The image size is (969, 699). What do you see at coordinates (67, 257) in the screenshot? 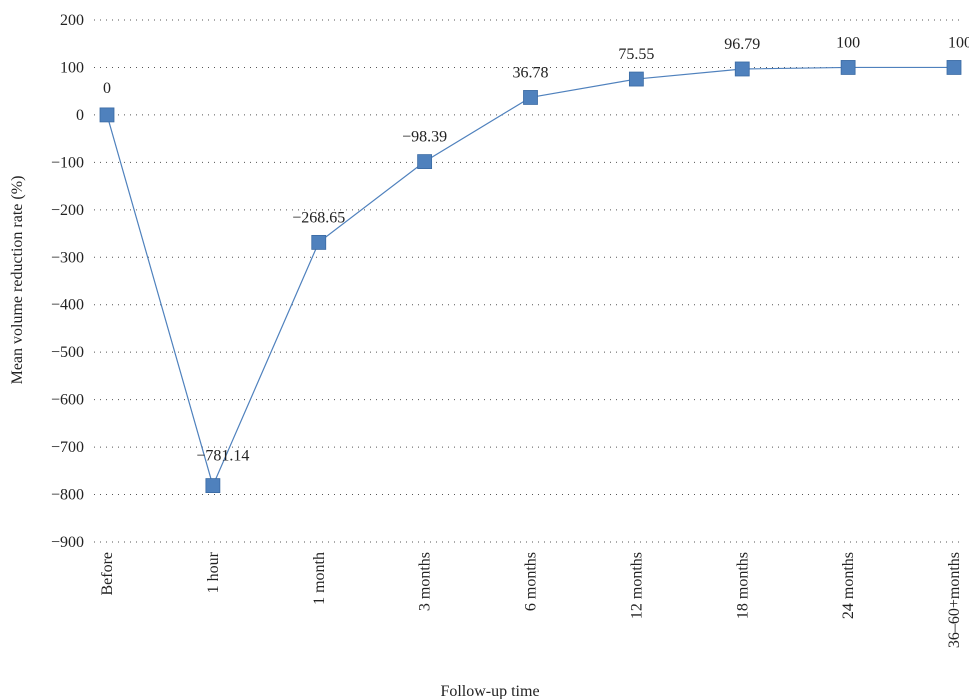
I see `y-tick-label: −300` at bounding box center [67, 257].